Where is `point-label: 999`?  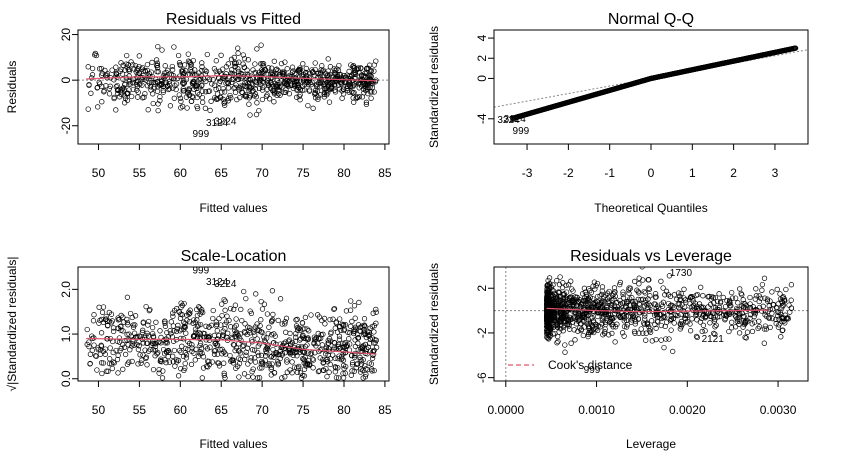 point-label: 999 is located at coordinates (200, 134).